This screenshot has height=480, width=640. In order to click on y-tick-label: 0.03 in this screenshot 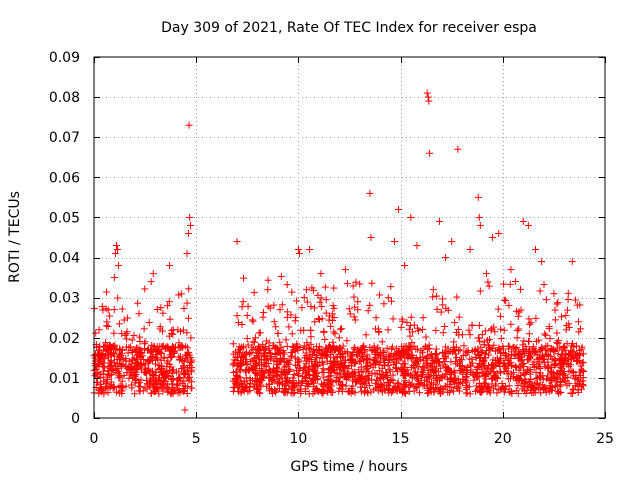, I will do `click(64, 299)`.